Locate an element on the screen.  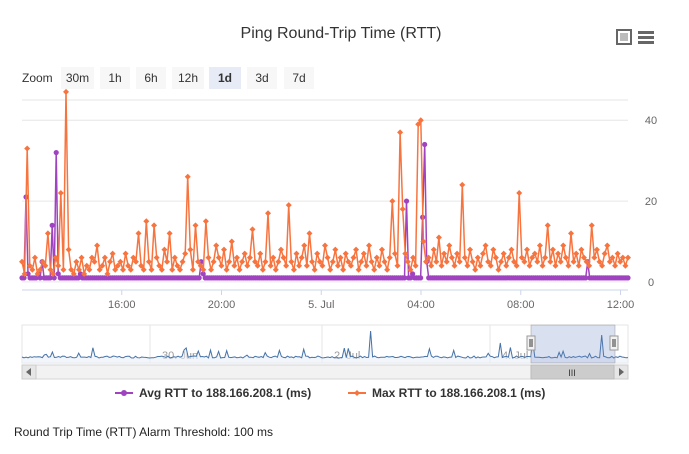
legend-label: Max RTT to 188.166.208.1 (ms) is located at coordinates (458, 393).